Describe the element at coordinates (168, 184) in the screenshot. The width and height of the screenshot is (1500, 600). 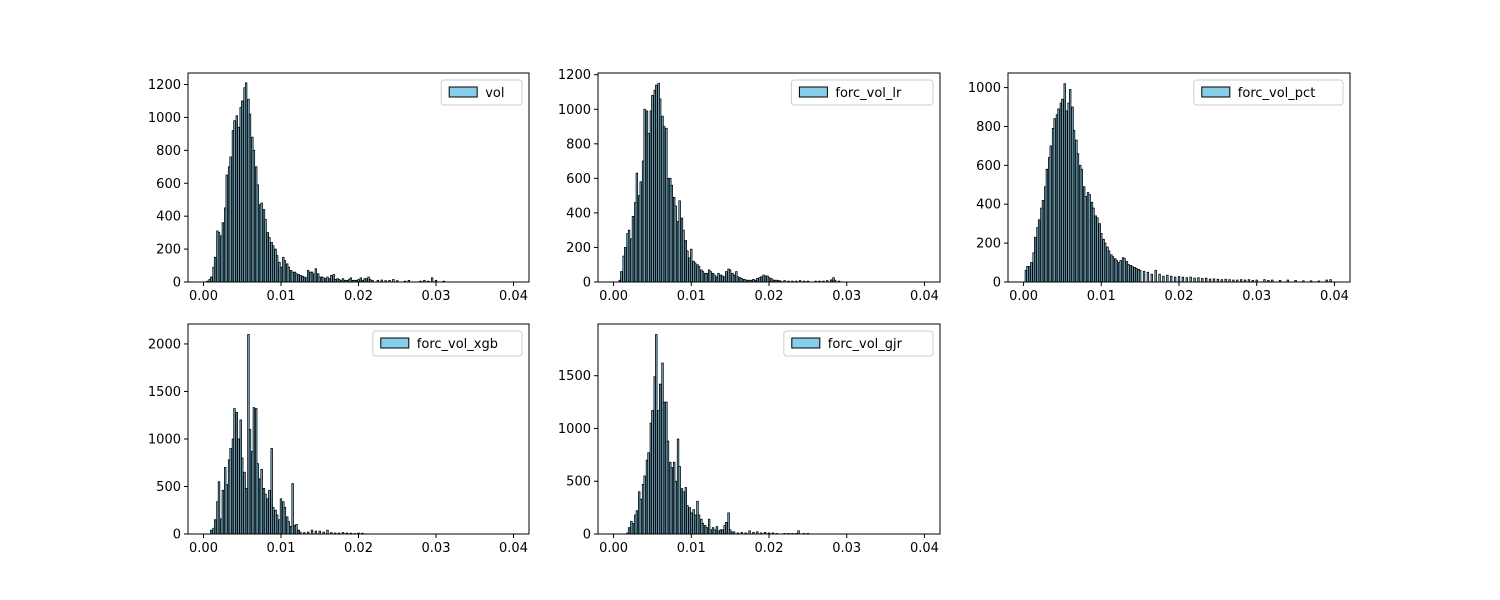
I see `y-tick-label: 600` at that location.